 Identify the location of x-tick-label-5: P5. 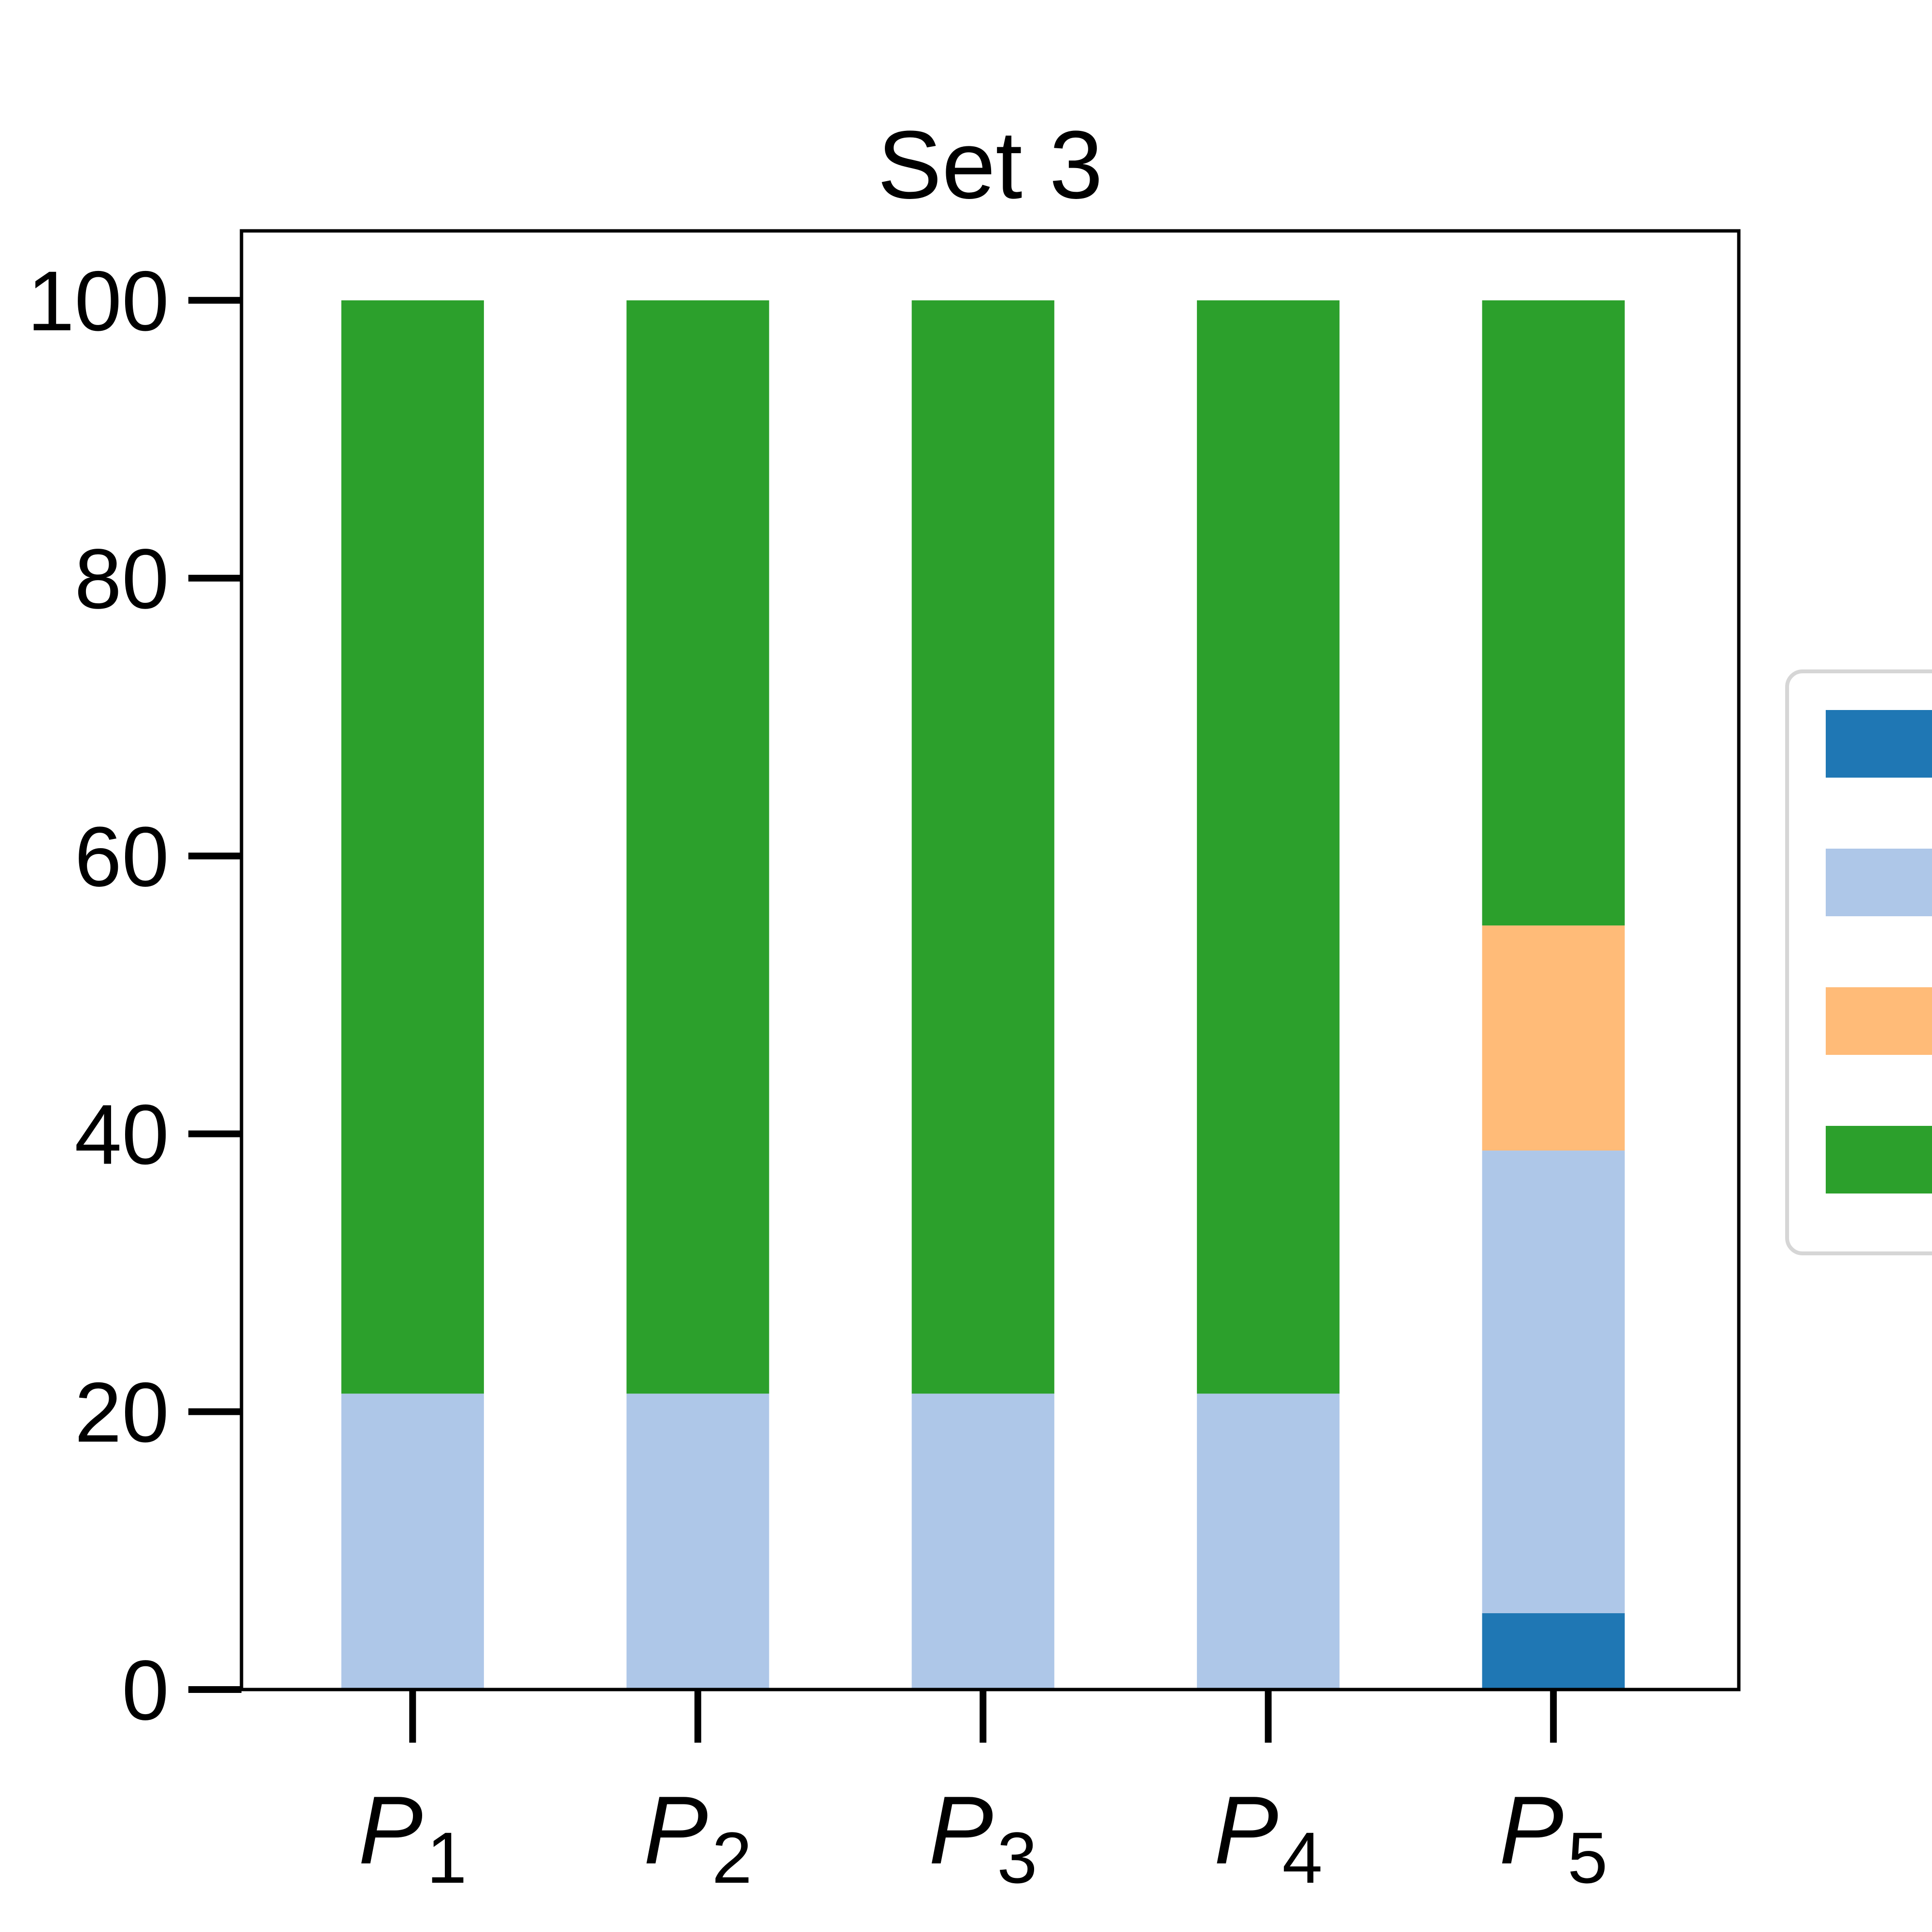
(1553, 1837).